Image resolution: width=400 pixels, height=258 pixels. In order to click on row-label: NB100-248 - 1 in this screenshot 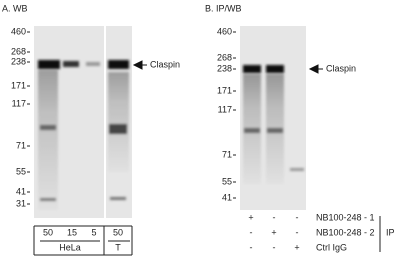, I will do `click(345, 217)`.